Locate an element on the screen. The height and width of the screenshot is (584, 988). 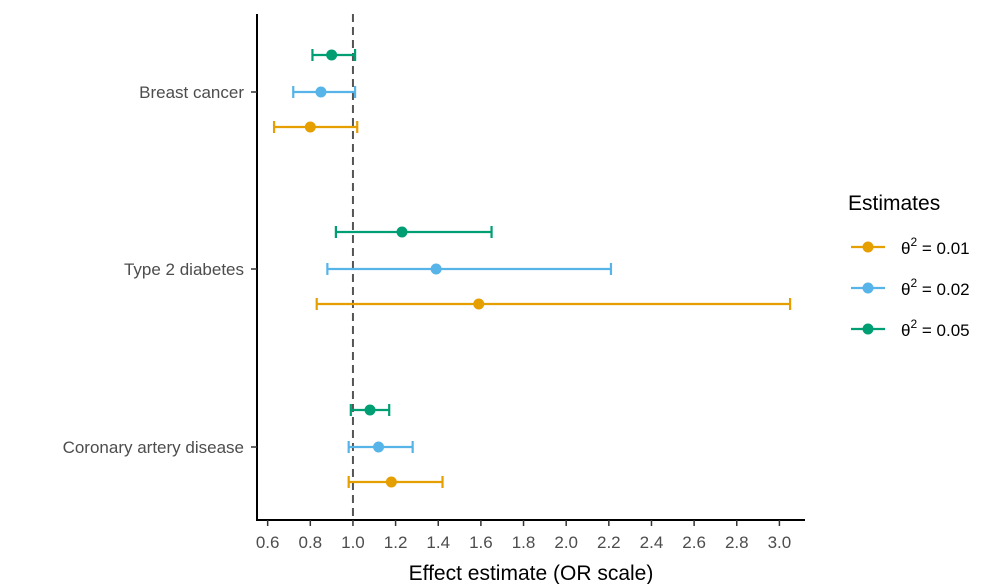
legend-entry-label: θ2 = 0.05 is located at coordinates (935, 328).